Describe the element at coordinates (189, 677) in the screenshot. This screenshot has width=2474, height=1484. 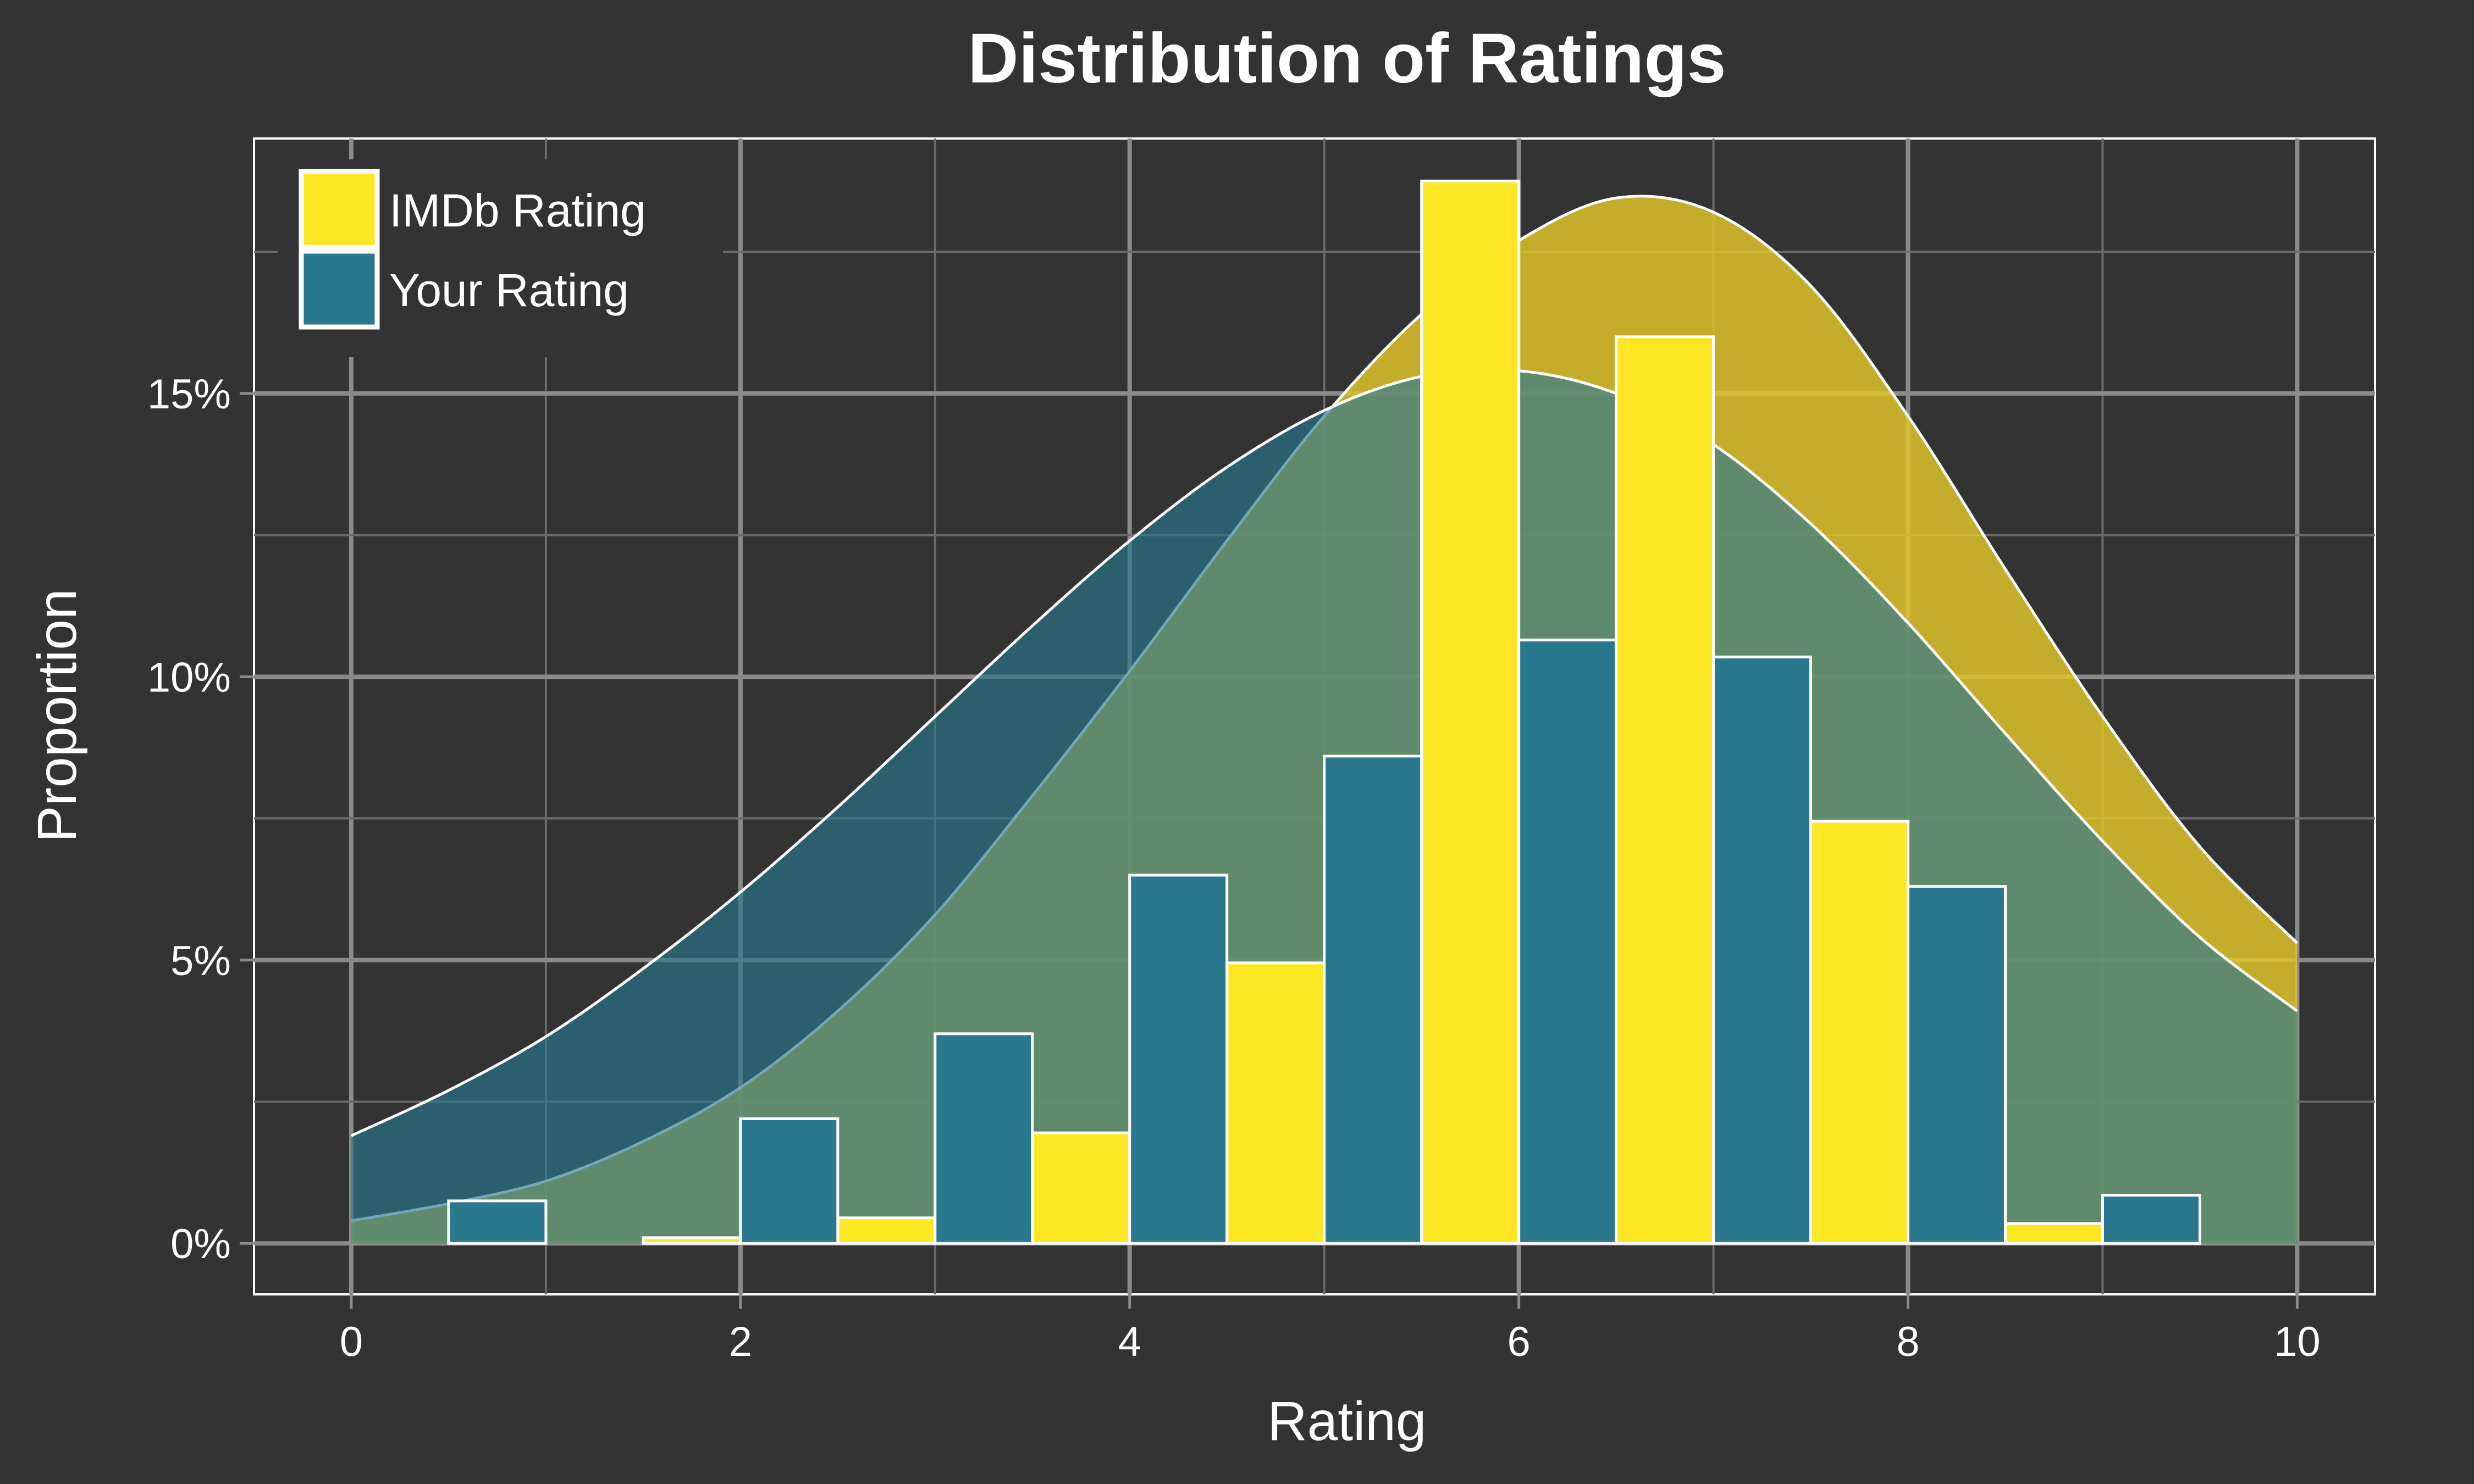
I see `y-tick-label: 10%` at that location.